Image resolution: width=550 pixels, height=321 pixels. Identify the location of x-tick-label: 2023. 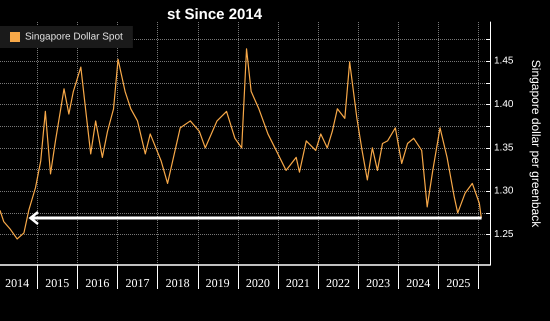
(378, 283).